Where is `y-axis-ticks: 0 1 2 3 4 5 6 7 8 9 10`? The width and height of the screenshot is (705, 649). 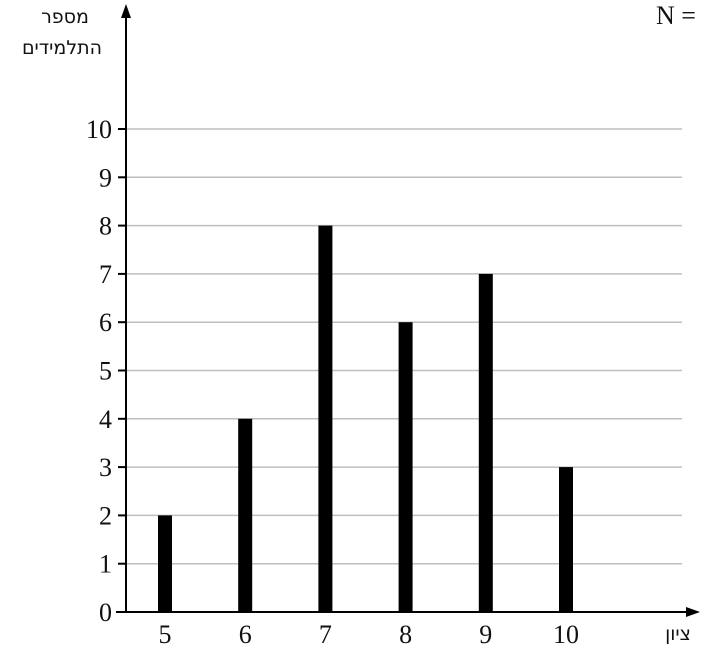
y-axis-ticks: 0 1 2 3 4 5 6 7 8 9 10 is located at coordinates (106, 371).